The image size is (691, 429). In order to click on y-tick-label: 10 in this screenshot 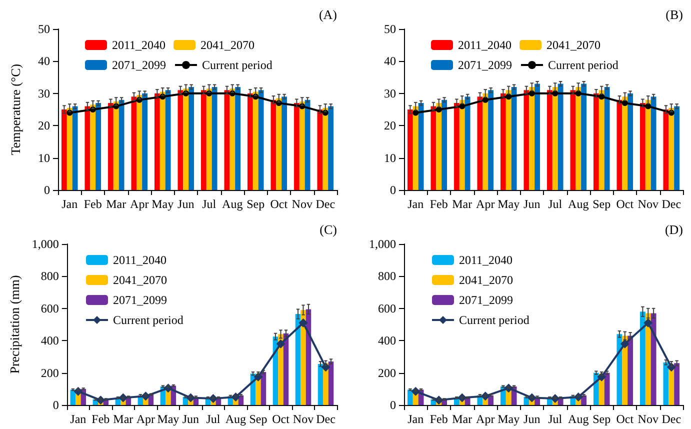, I will do `click(390, 157)`.